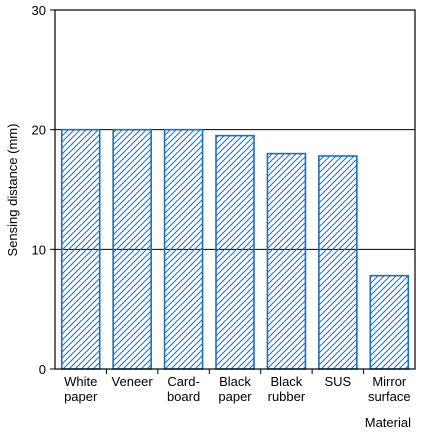 The image size is (422, 434). I want to click on y-tick-label-0: 0, so click(42, 369).